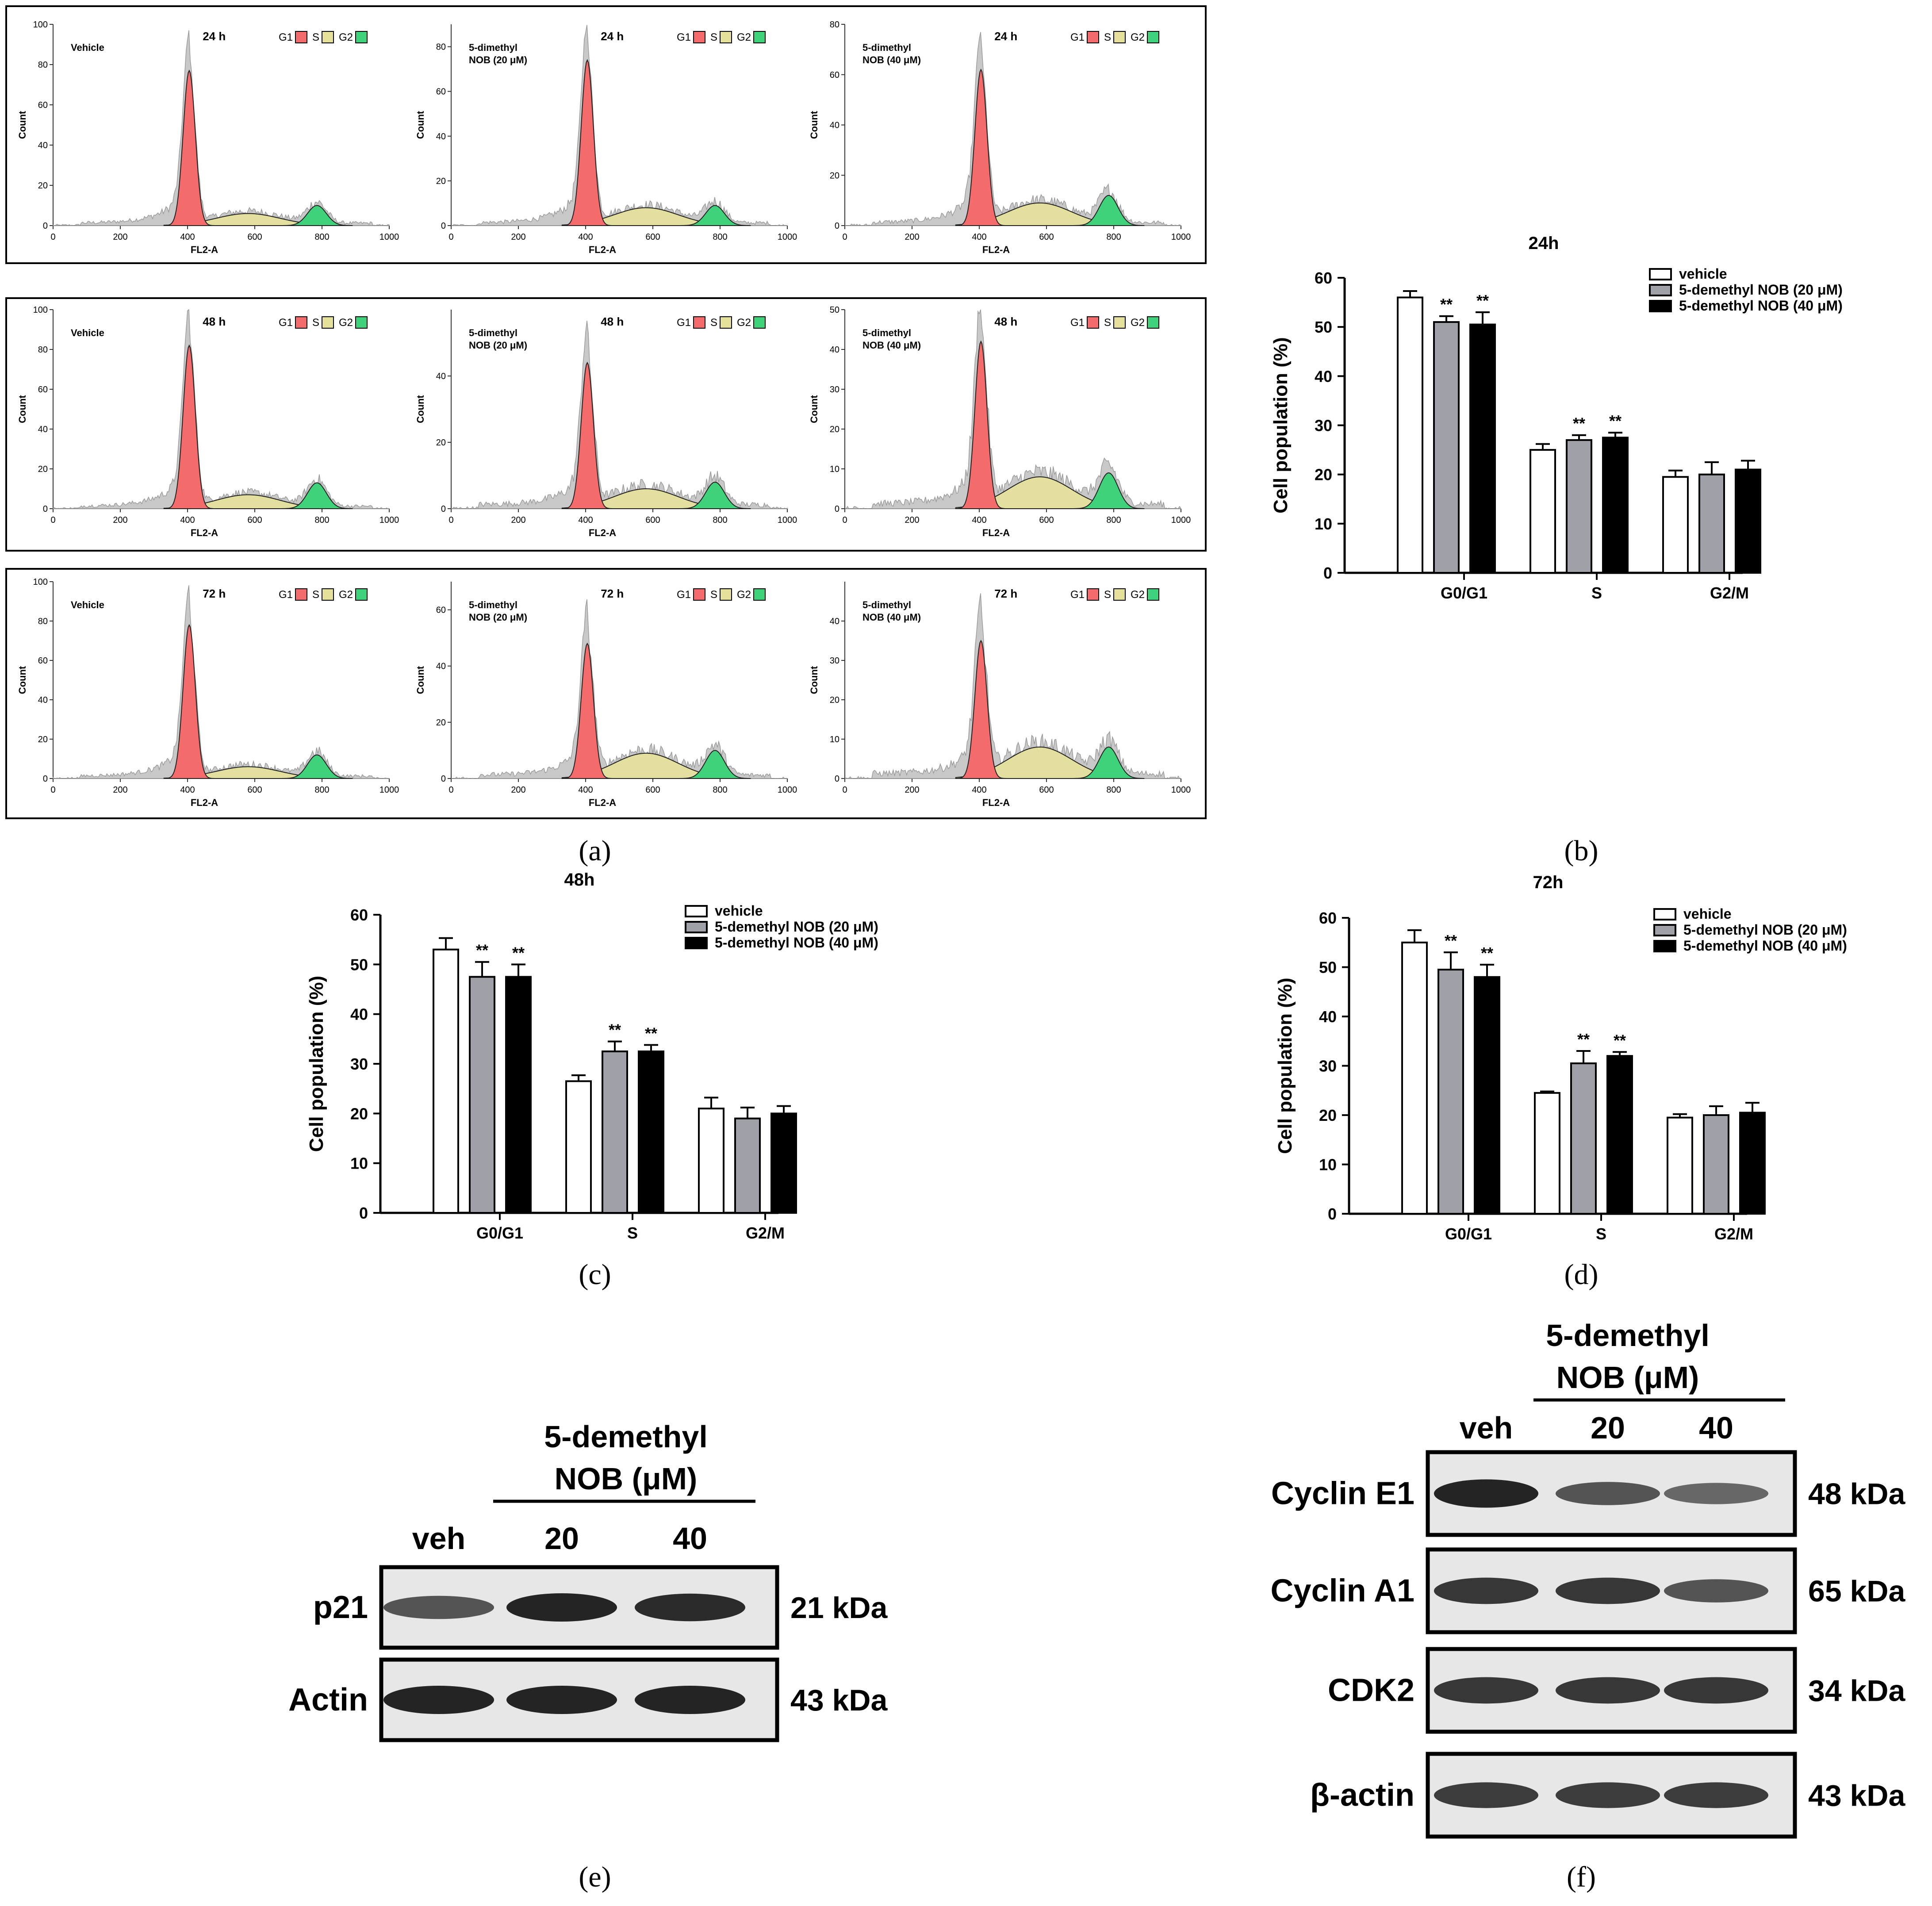 This screenshot has height=1906, width=1932. I want to click on histogram-y-tick-label: 50, so click(835, 310).